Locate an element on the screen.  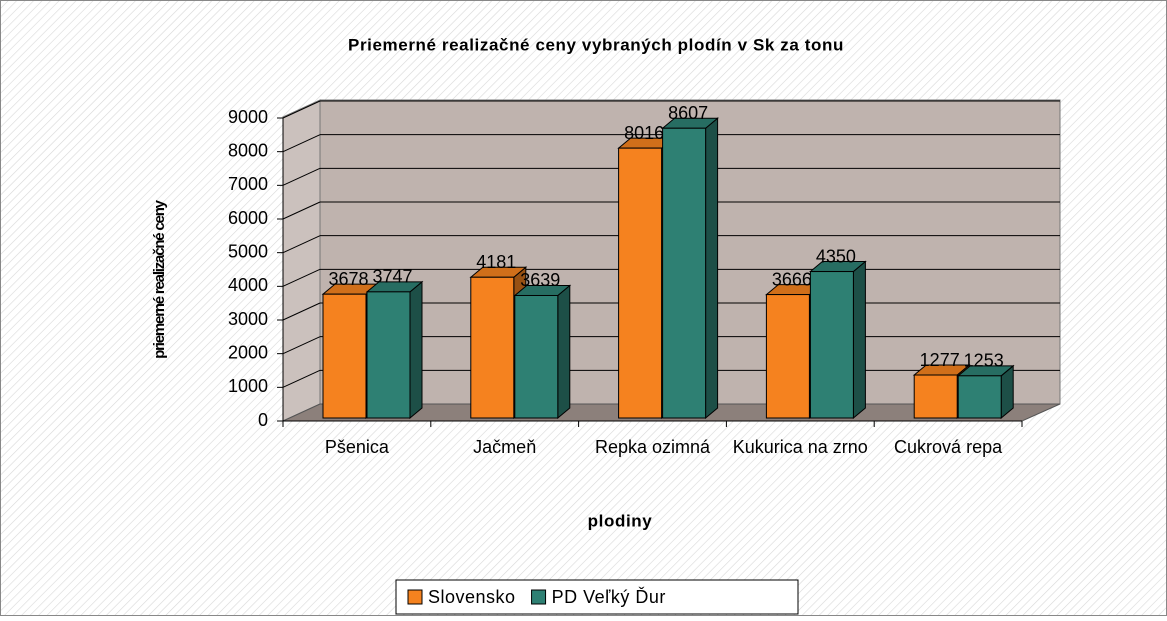
y-axis-label: priemerné realizačné ceny is located at coordinates (159, 278).